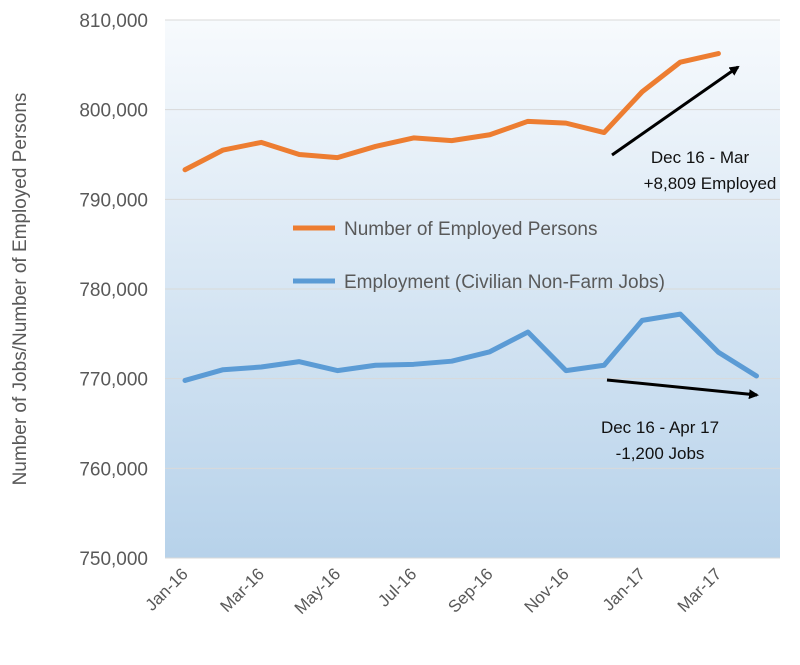 The image size is (800, 665). Describe the element at coordinates (700, 590) in the screenshot. I see `x-tick-label: Mar-17` at that location.